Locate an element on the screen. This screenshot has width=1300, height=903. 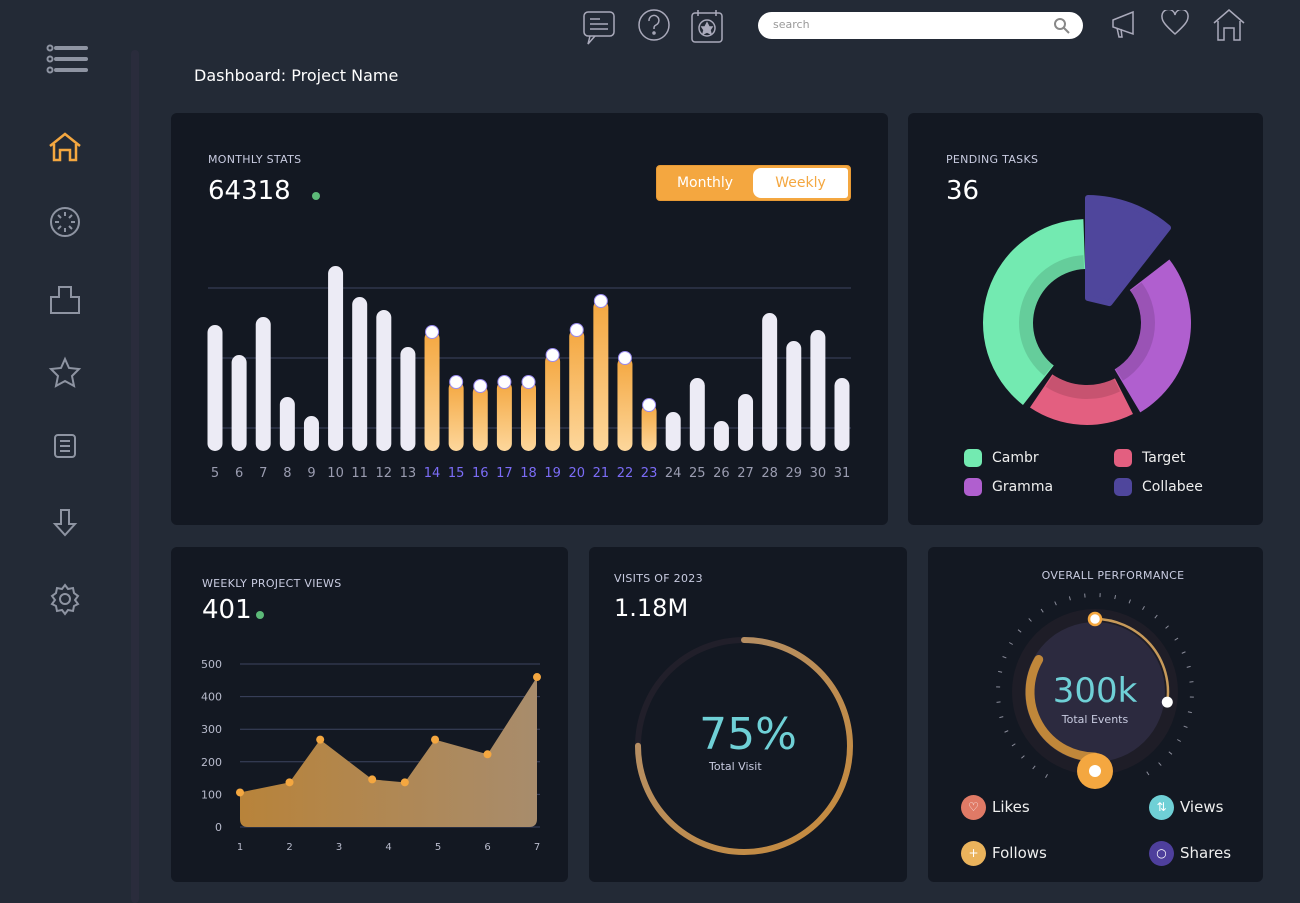
x-tick-label: 24 is located at coordinates (673, 473).